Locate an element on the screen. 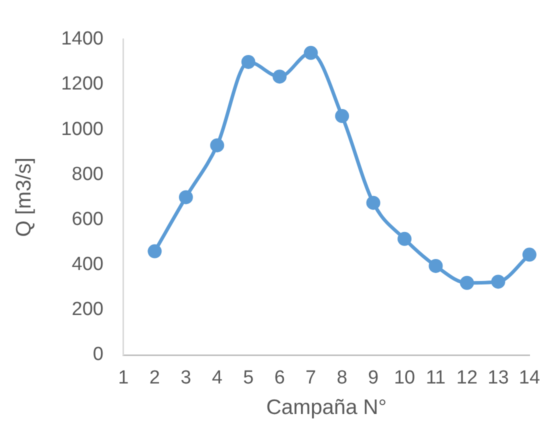  x-tick-label: 2 is located at coordinates (154, 378).